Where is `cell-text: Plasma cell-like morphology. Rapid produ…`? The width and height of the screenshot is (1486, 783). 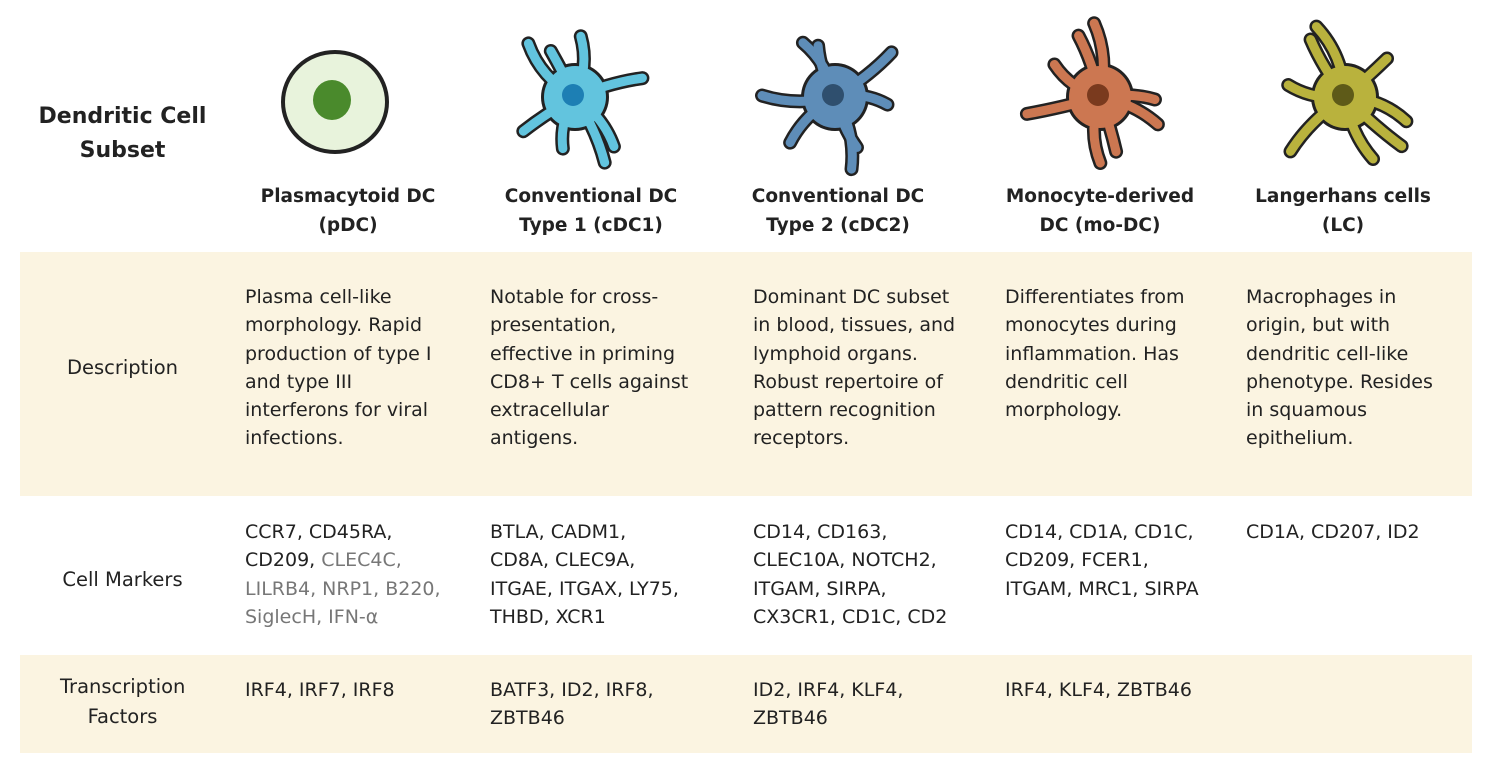
cell-text: Plasma cell-like morphology. Rapid produ… is located at coordinates (338, 368).